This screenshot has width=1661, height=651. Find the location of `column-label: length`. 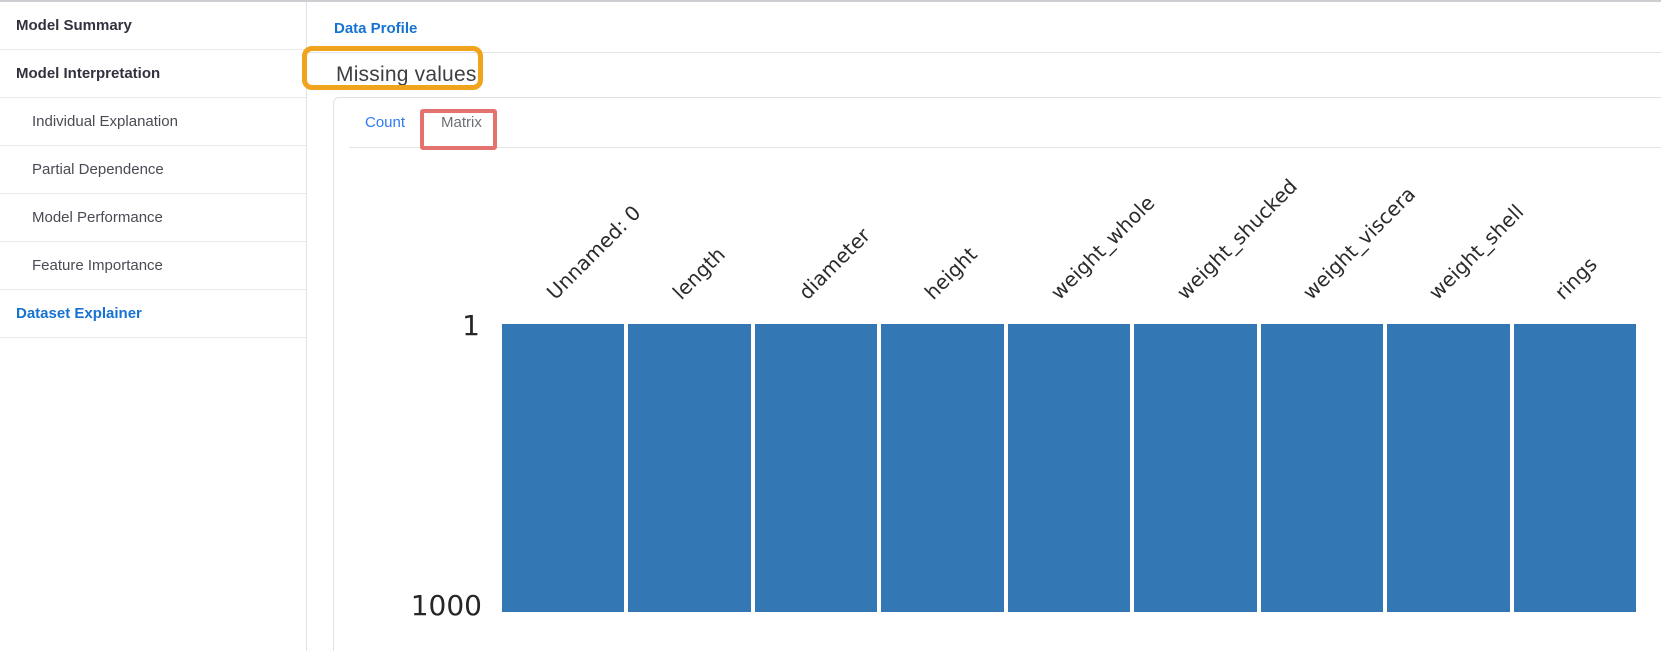

column-label: length is located at coordinates (698, 273).